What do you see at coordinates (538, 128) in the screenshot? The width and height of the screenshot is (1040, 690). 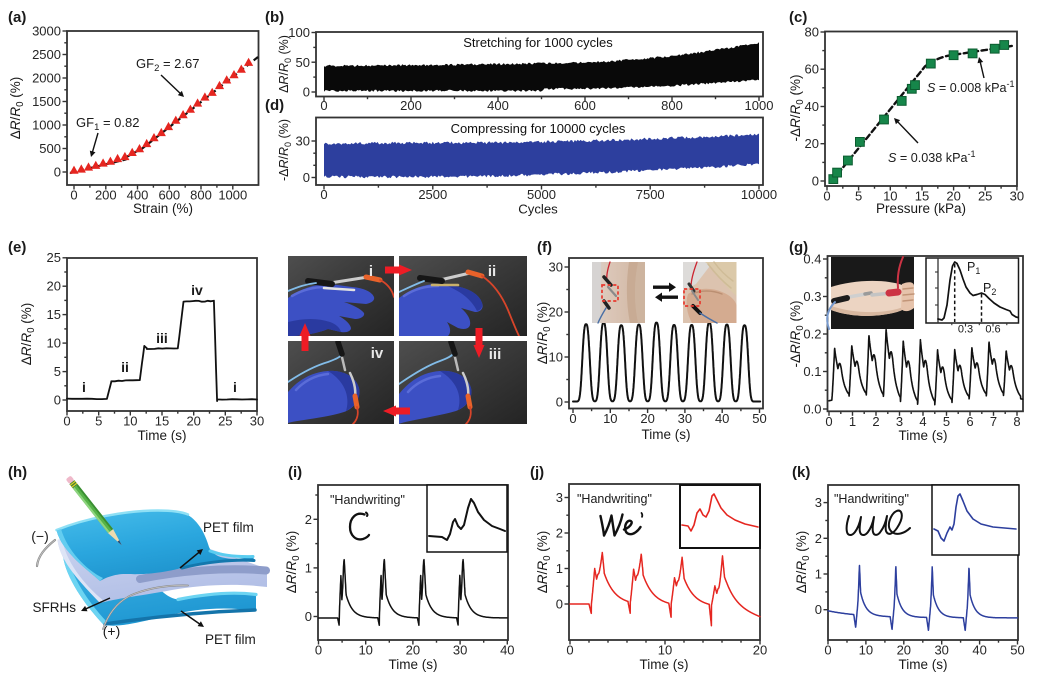 I see `svg-text: Compressing for 10000 cycles` at bounding box center [538, 128].